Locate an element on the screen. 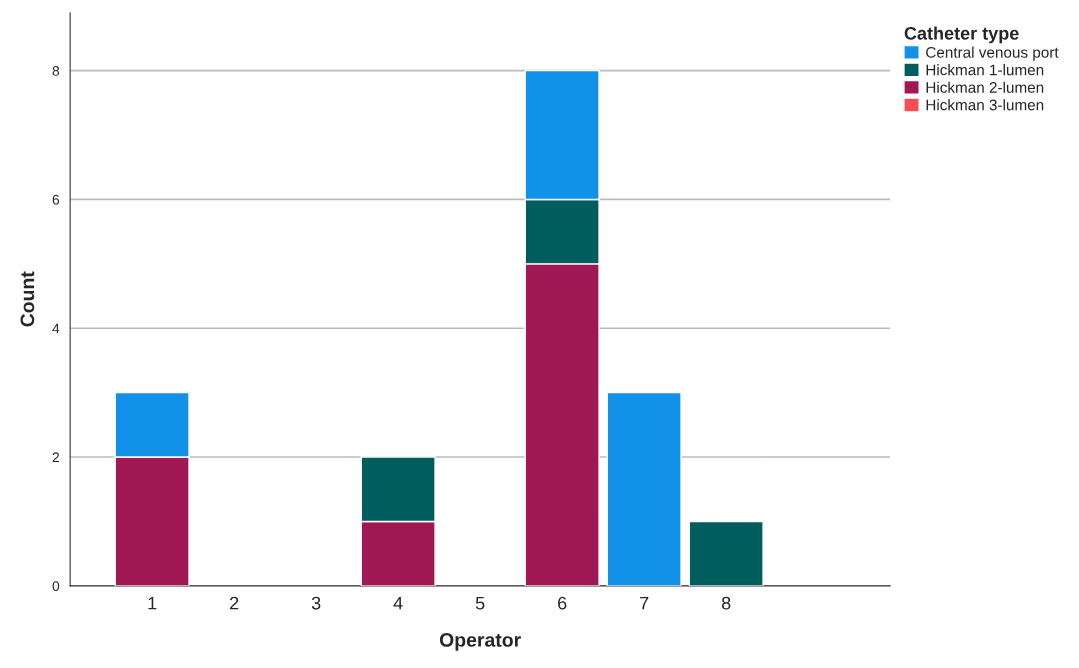 This screenshot has width=1079, height=668. x-tick-label: 2 is located at coordinates (234, 603).